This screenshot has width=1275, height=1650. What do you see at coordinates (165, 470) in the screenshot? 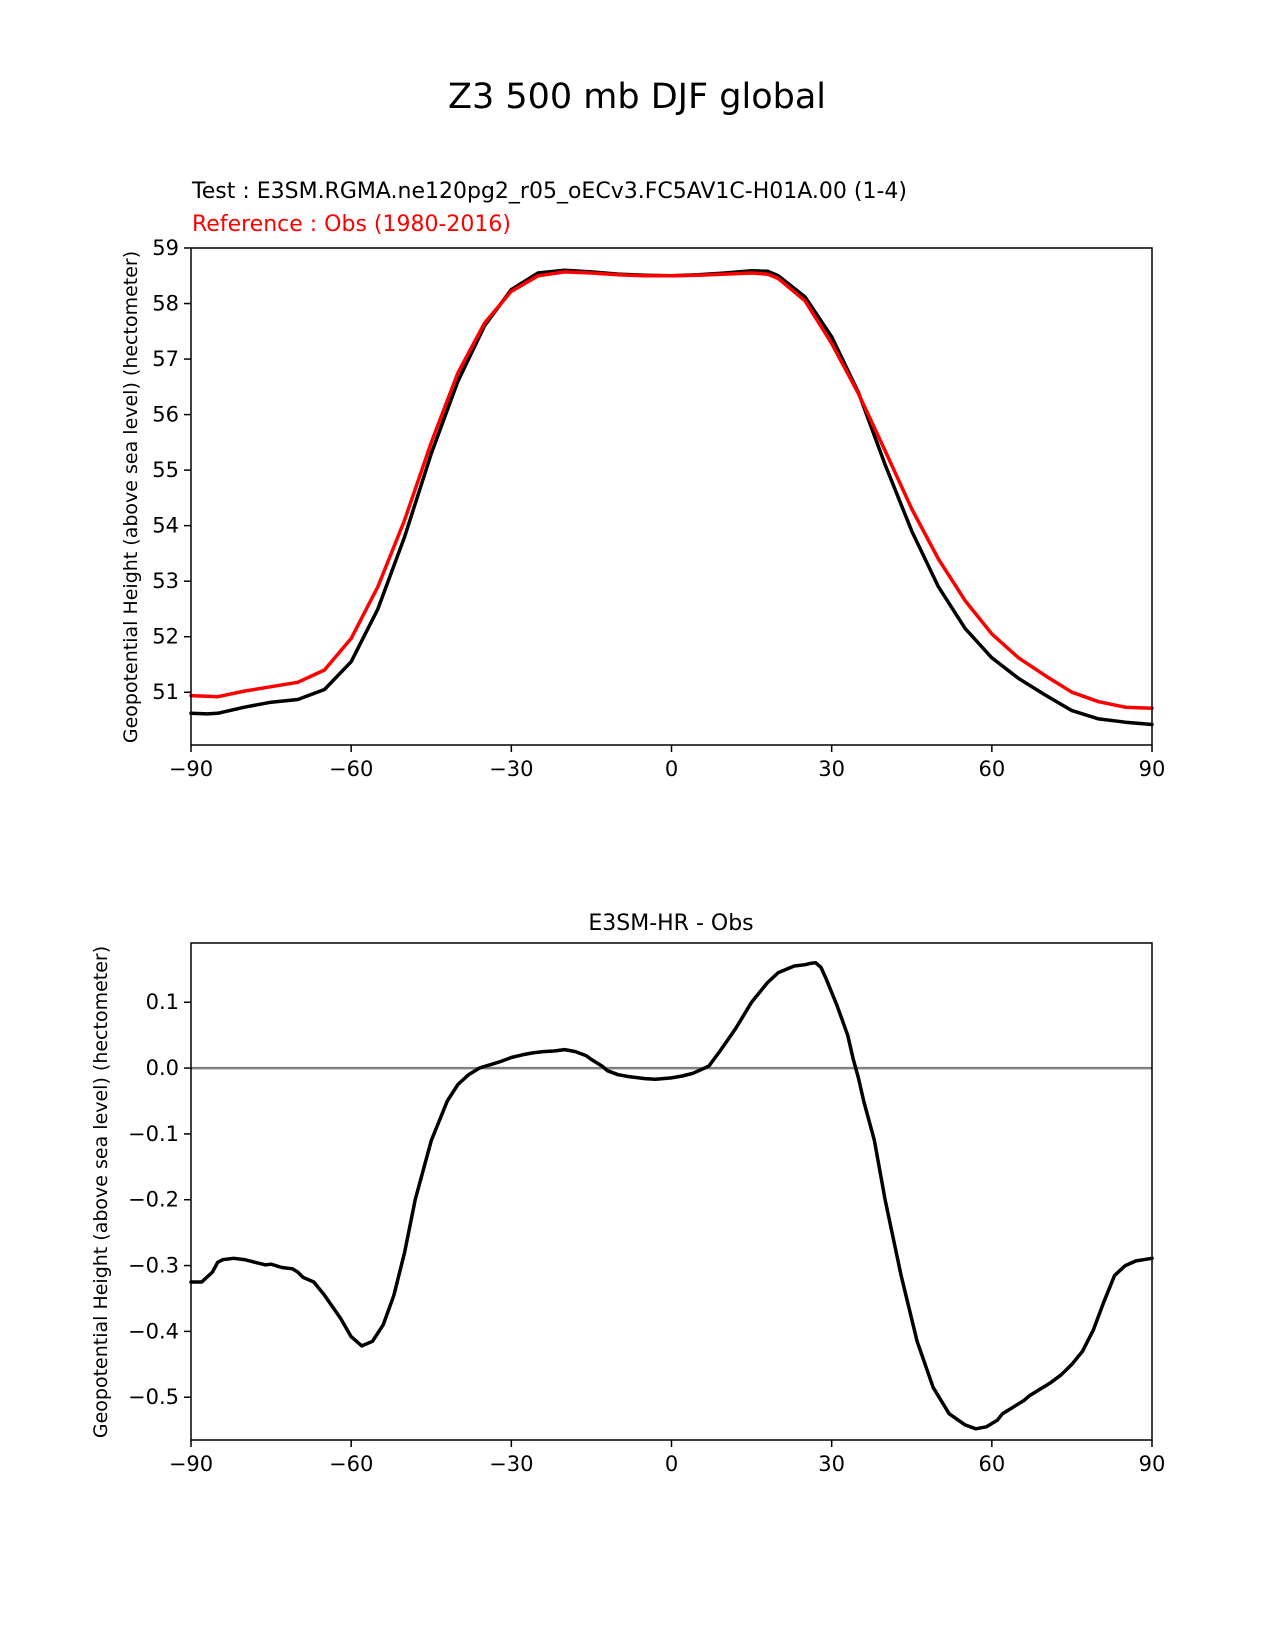
I see `y-tick-label: 55` at bounding box center [165, 470].